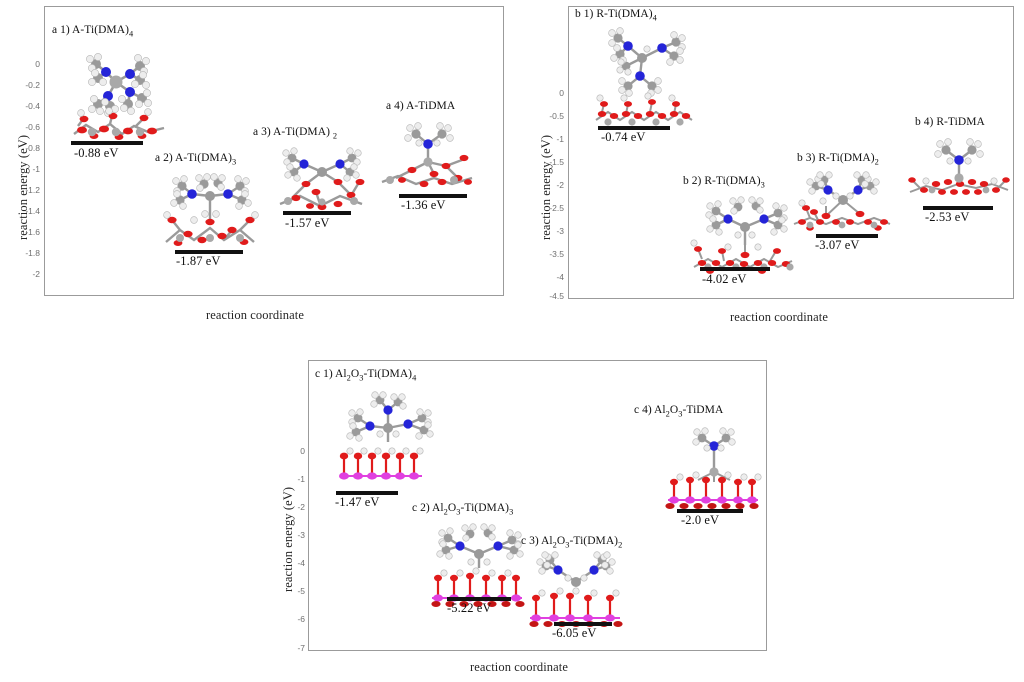 This screenshot has height=682, width=1024. Describe the element at coordinates (357, 502) in the screenshot. I see `energy-label-c1: -1.47 eV` at that location.